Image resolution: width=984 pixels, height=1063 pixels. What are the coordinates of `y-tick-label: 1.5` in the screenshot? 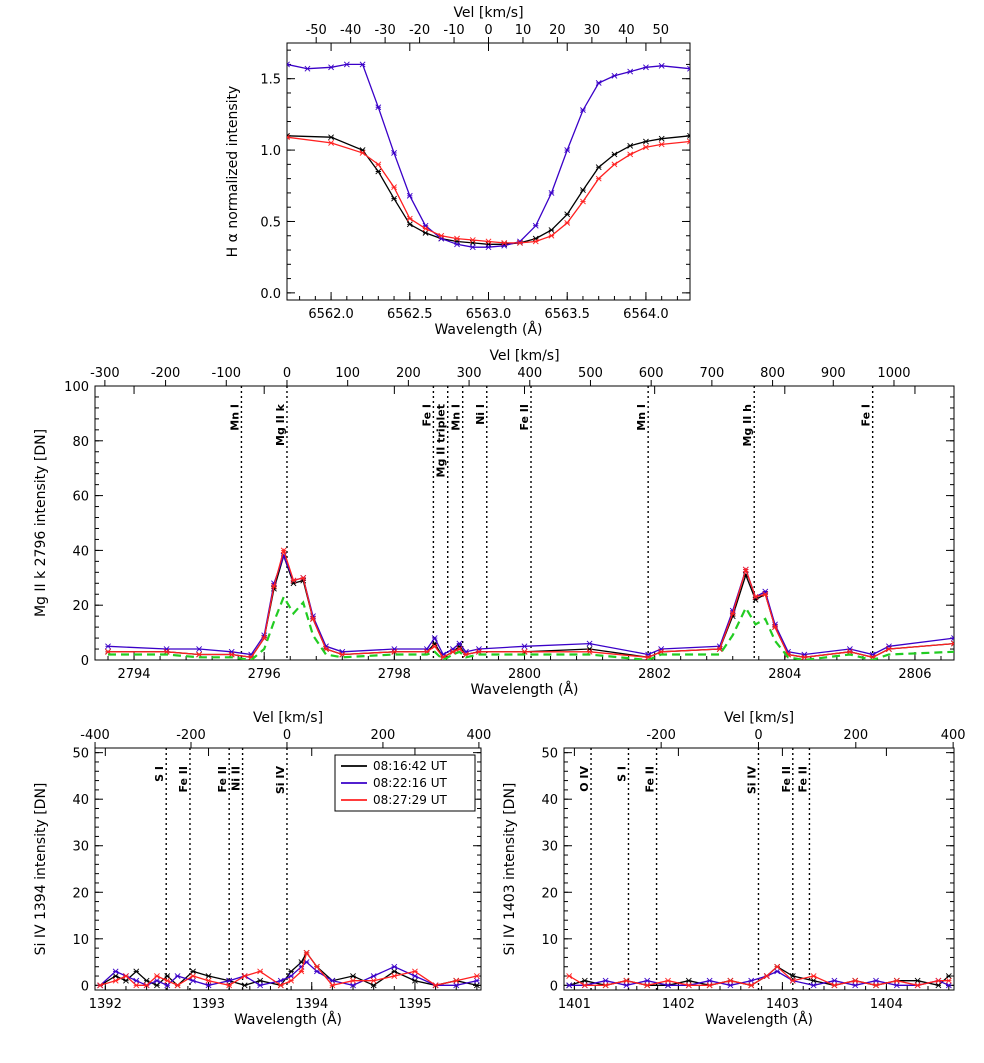 It's located at (270, 80).